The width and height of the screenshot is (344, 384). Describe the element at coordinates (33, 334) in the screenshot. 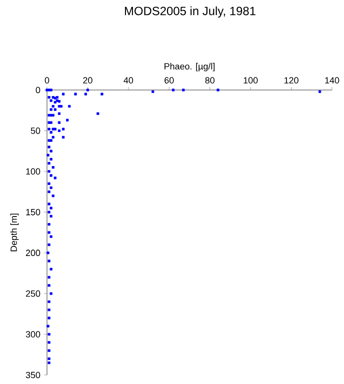

I see `y-tick-label: 300` at that location.